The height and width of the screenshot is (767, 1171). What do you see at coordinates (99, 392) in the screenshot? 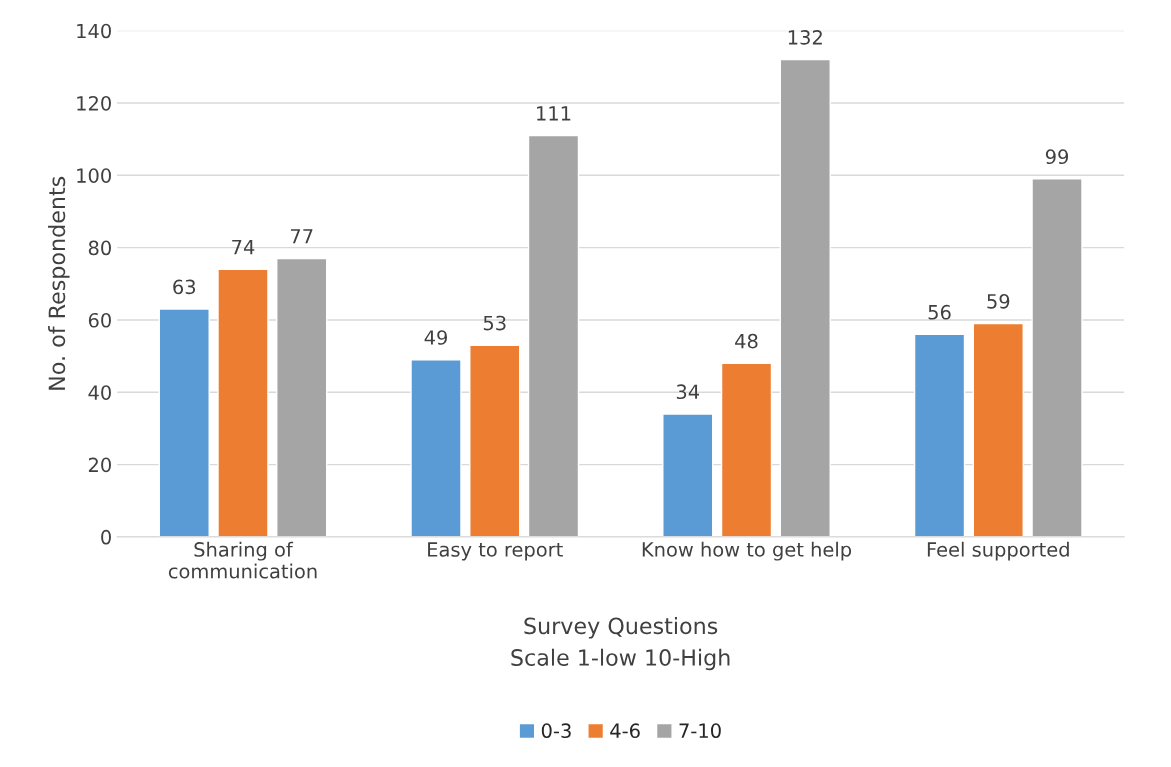
I see `y-tick-label: 40` at bounding box center [99, 392].